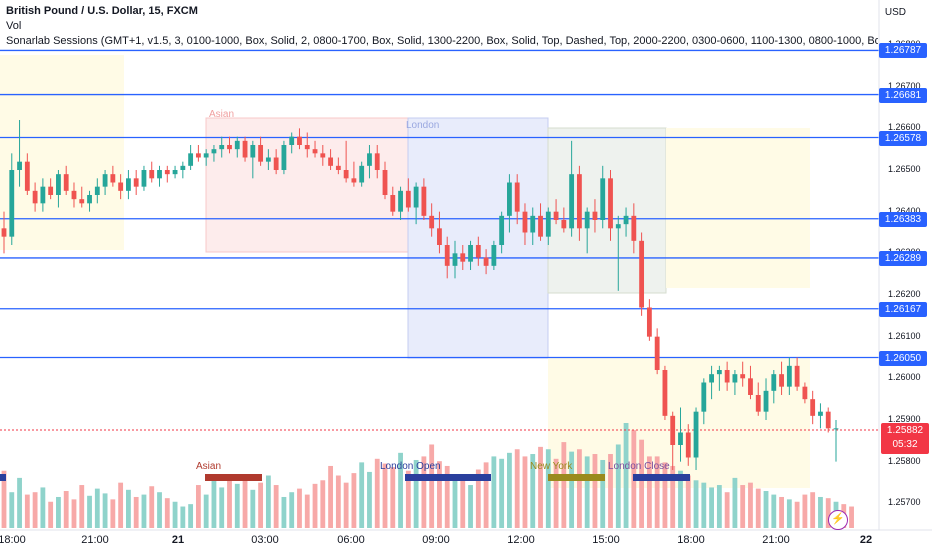 This screenshot has width=932, height=550. Describe the element at coordinates (904, 419) in the screenshot. I see `price-axis-label: 1.25900` at that location.